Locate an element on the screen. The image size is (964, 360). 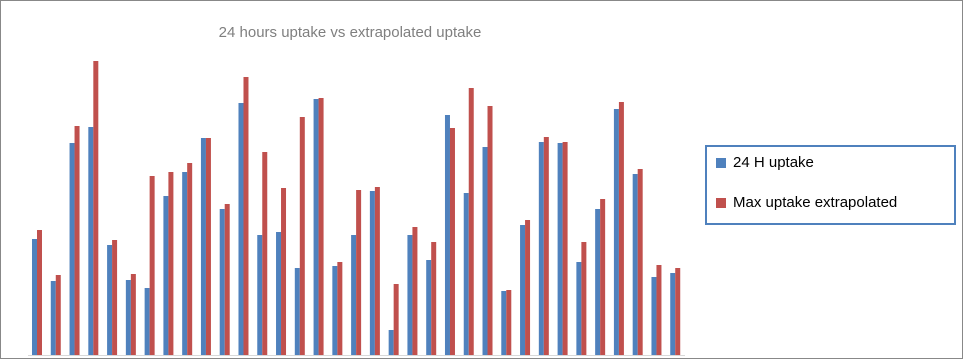
legend-label: 24 H uptake is located at coordinates (773, 162).